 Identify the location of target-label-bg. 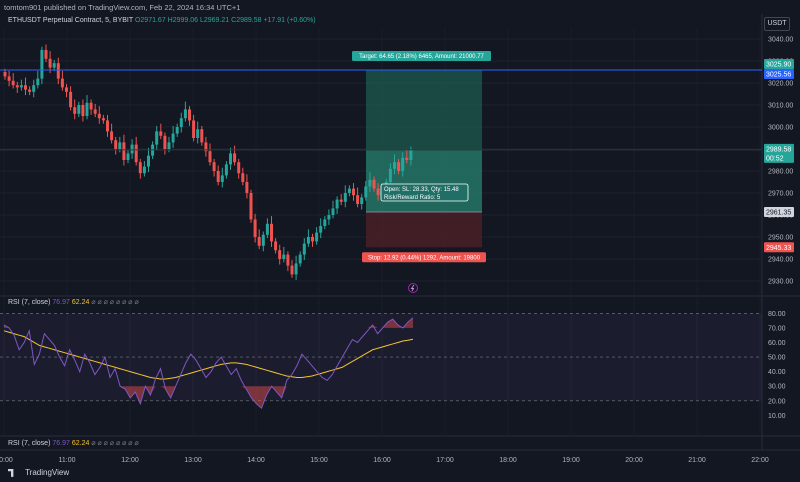
(421, 56).